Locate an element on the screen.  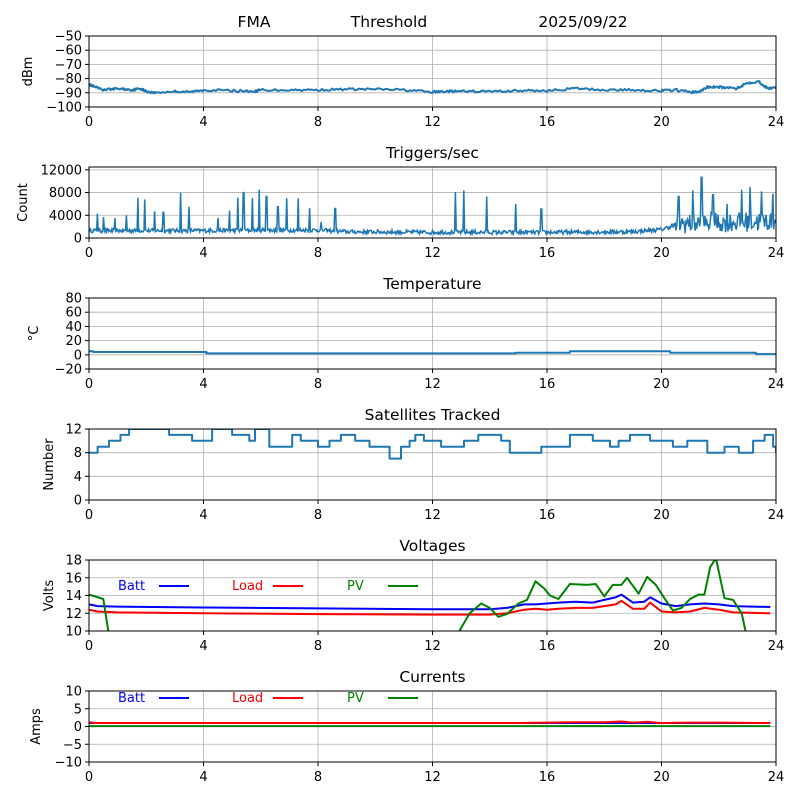
y-axis-label: Number is located at coordinates (49, 464).